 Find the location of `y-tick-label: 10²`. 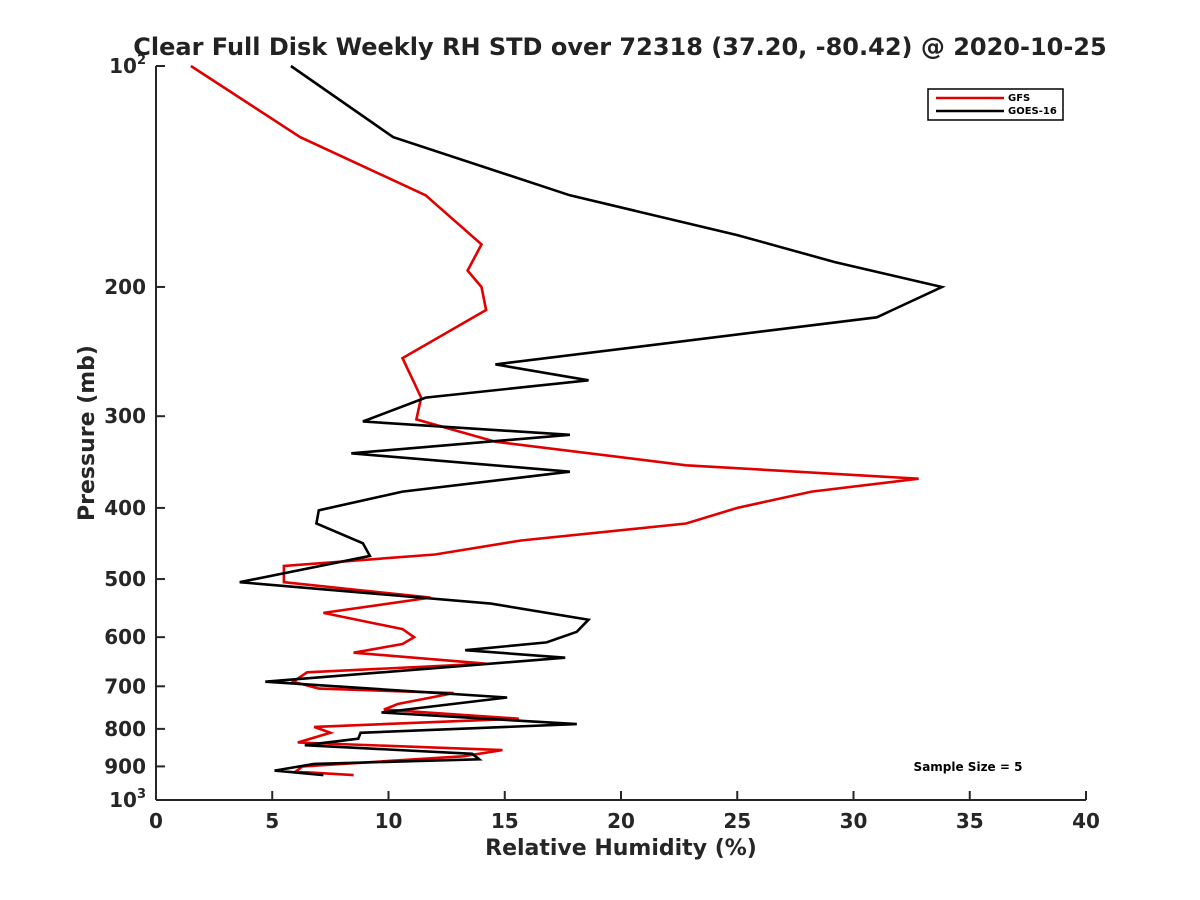

y-tick-label: 10² is located at coordinates (127, 65).